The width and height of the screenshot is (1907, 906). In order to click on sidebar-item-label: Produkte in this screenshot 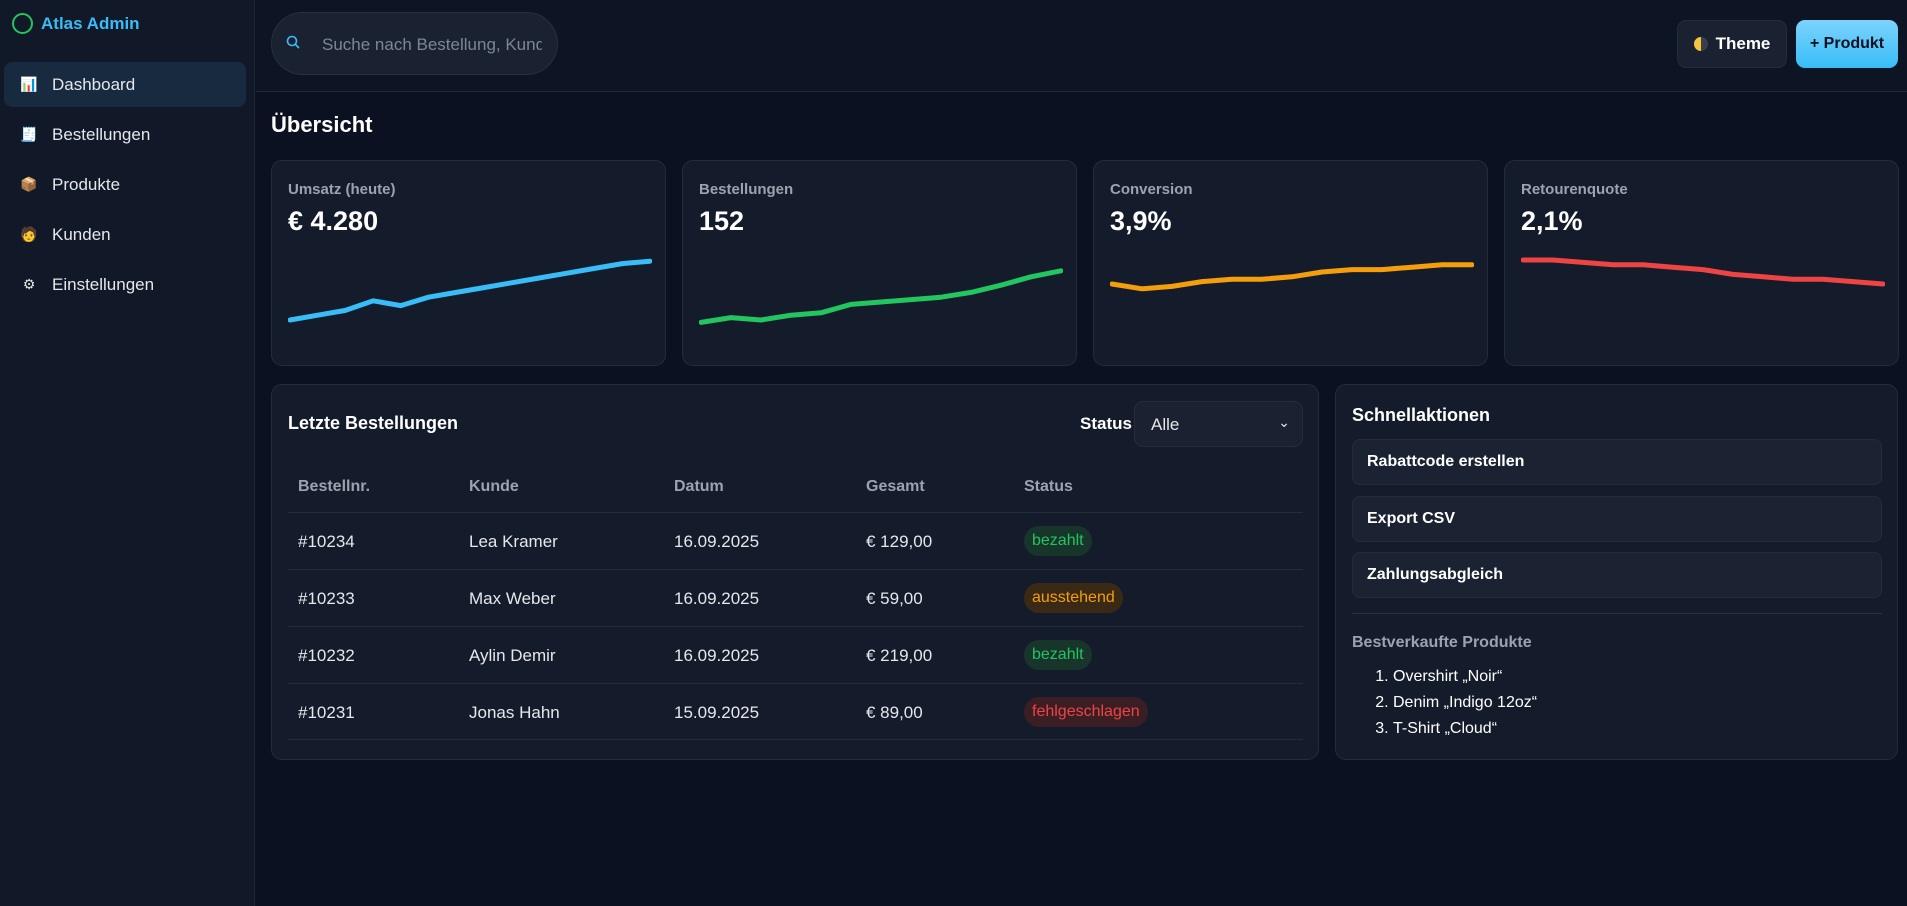, I will do `click(86, 184)`.